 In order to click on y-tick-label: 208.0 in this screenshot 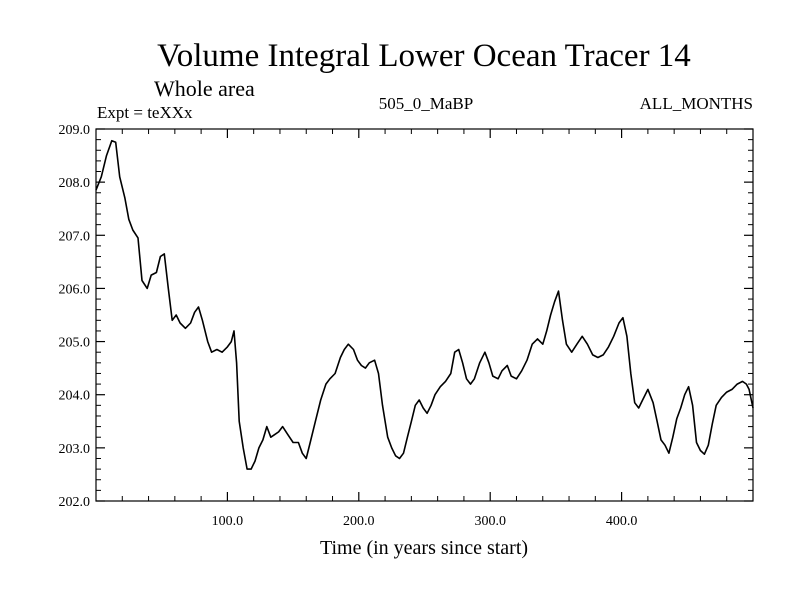, I will do `click(75, 183)`.